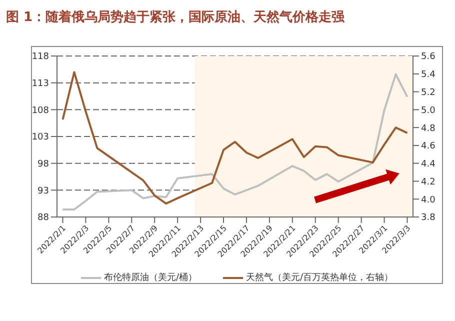 The height and width of the screenshot is (321, 455). I want to click on y2-tick-label: 5.0, so click(428, 111).